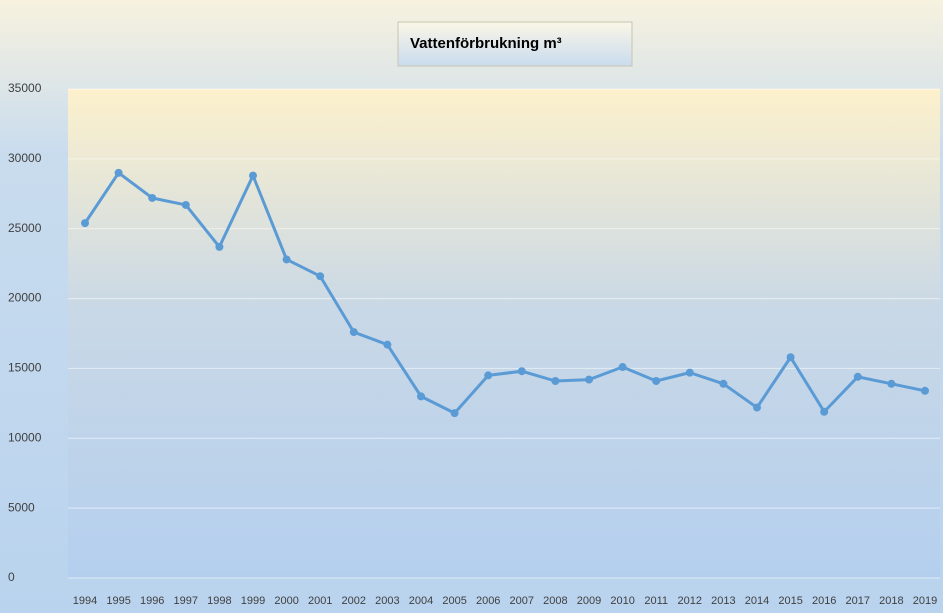 The width and height of the screenshot is (943, 613). I want to click on y-tick-label: 0, so click(11, 577).